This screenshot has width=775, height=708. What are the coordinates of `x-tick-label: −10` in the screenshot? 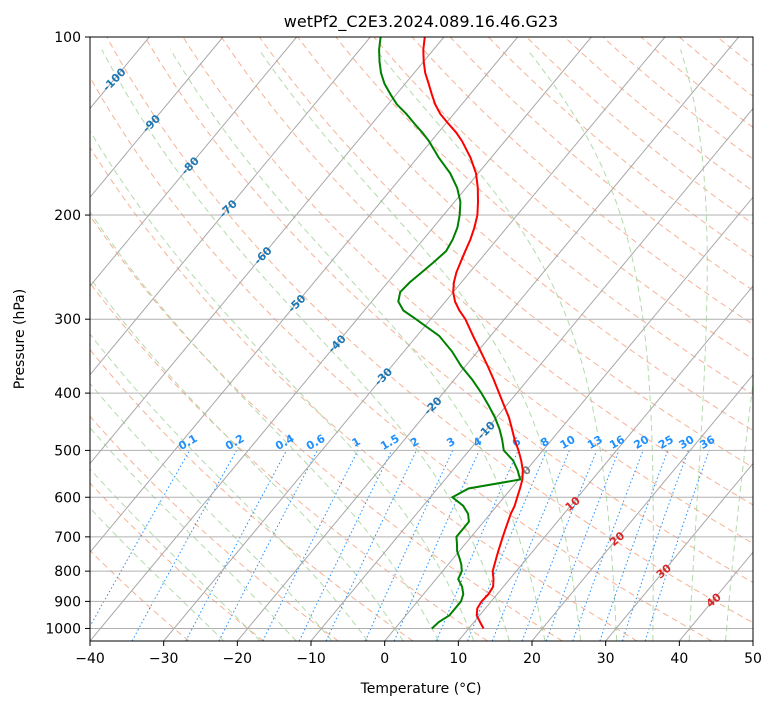 It's located at (311, 659).